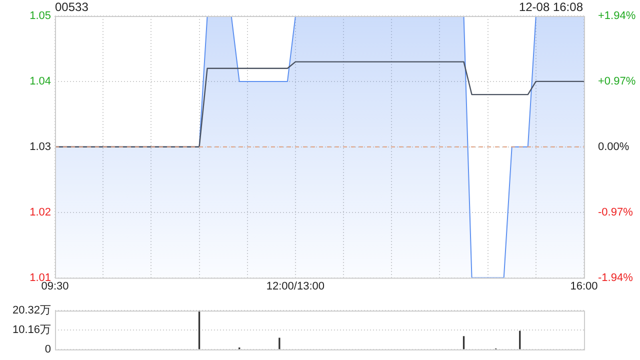 The image size is (640, 360). I want to click on x-tick-label: 12:00/13:00, so click(295, 286).